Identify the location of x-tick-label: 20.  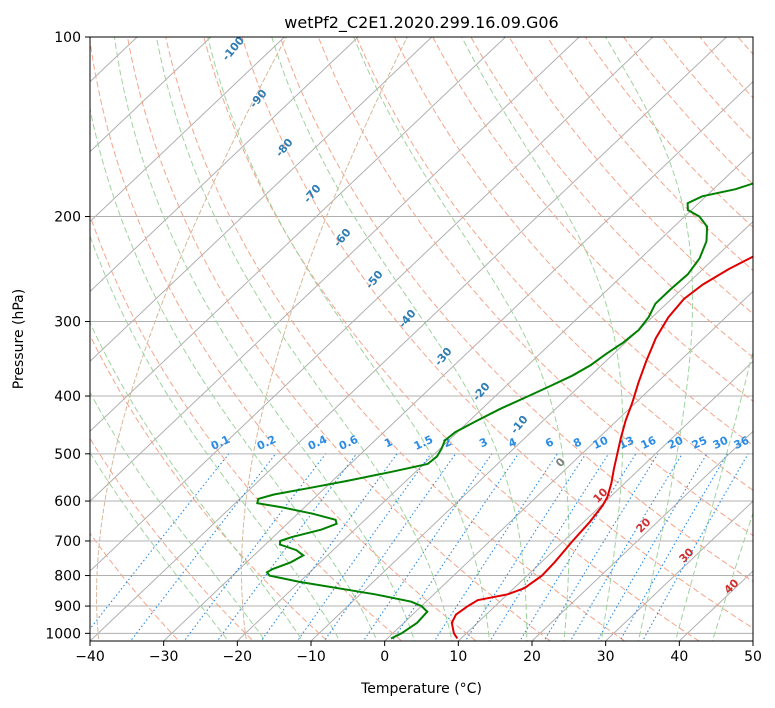
(532, 657).